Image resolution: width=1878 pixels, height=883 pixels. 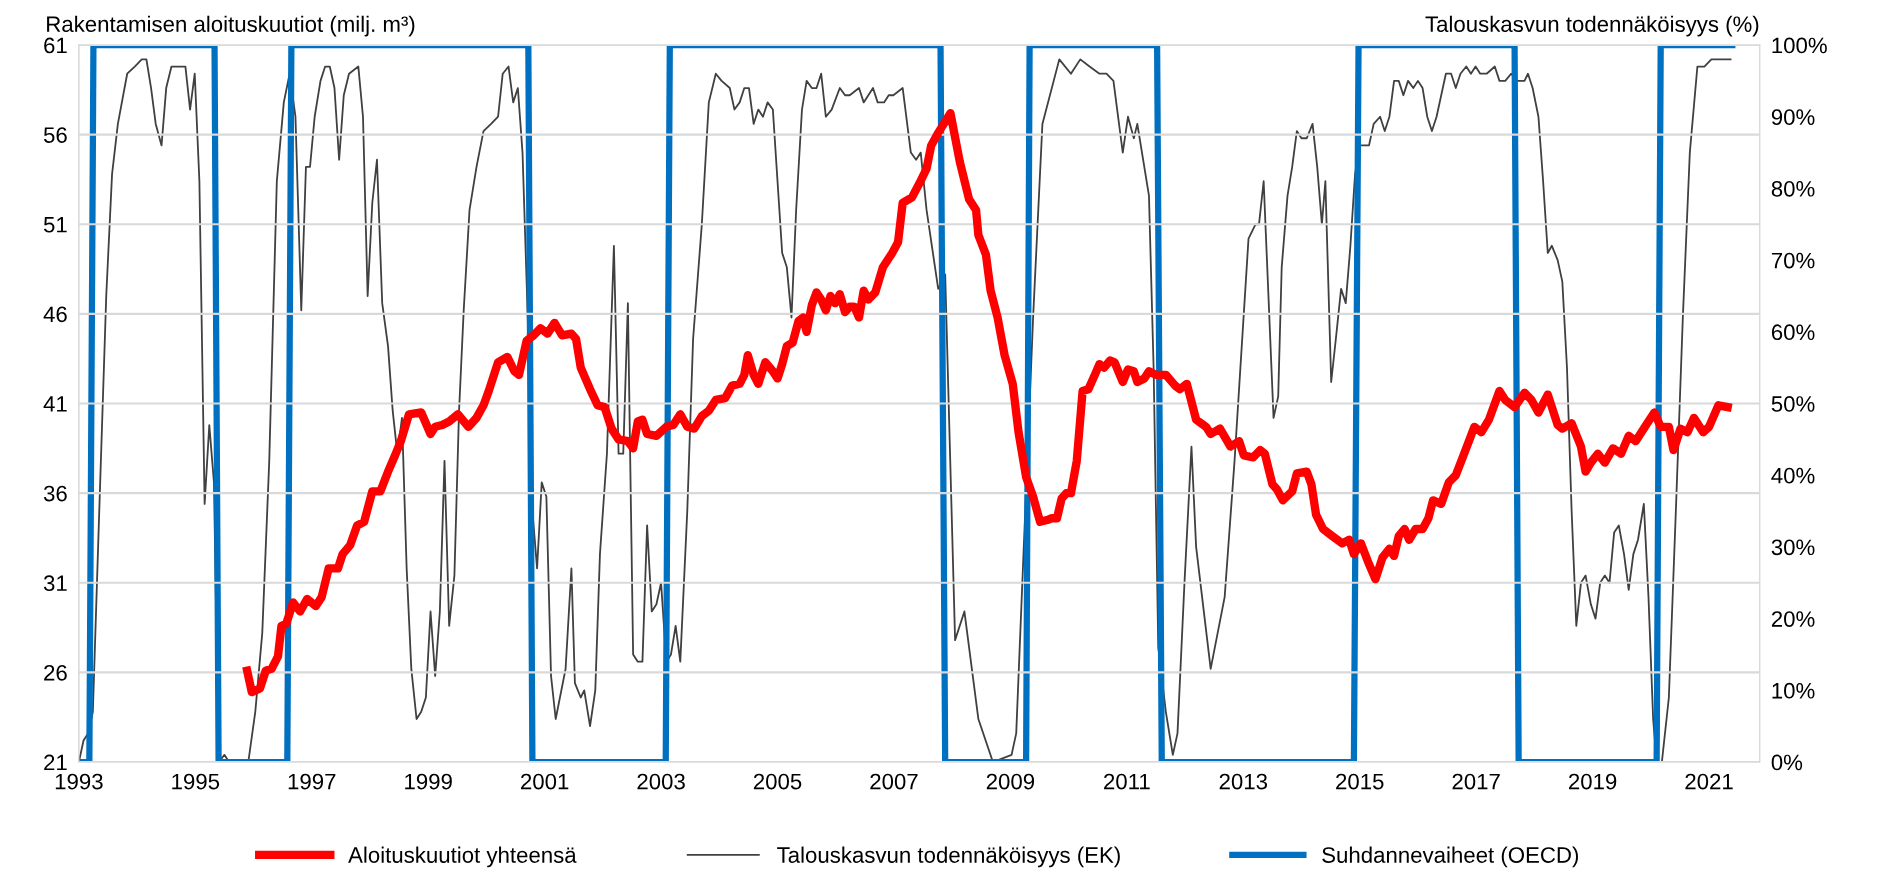 I want to click on y2-tick-label: 70%, so click(x=1793, y=260).